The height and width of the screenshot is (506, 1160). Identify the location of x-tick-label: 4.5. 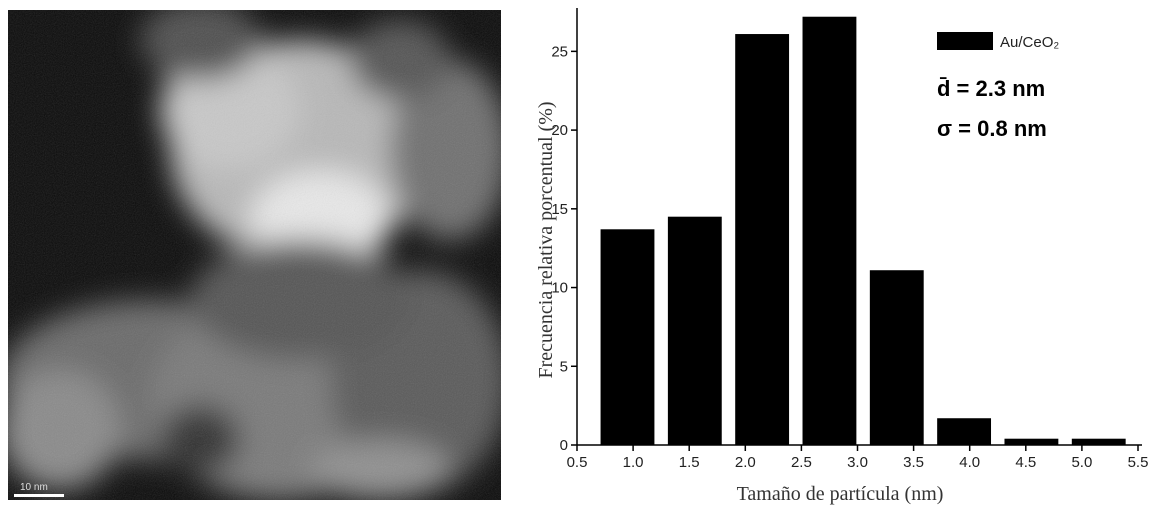
(1025, 462).